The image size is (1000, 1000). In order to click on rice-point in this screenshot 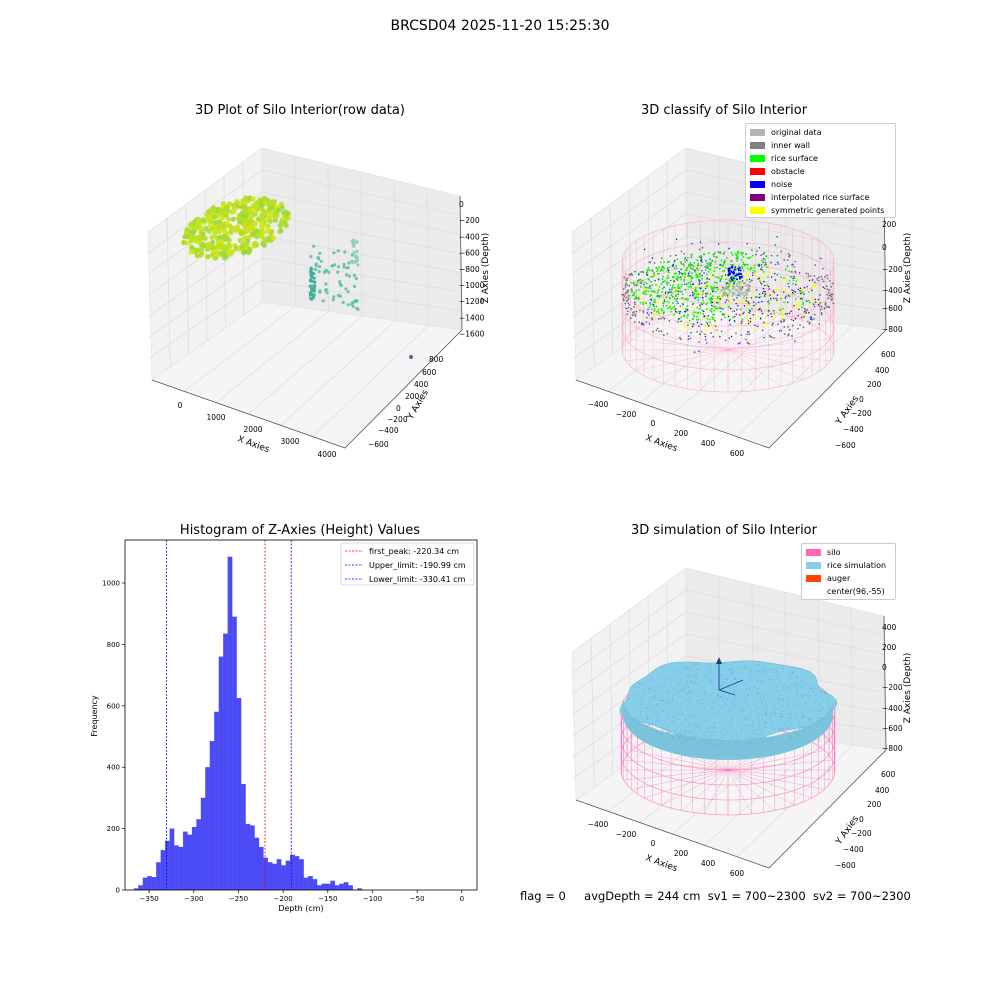, I will do `click(695, 288)`.